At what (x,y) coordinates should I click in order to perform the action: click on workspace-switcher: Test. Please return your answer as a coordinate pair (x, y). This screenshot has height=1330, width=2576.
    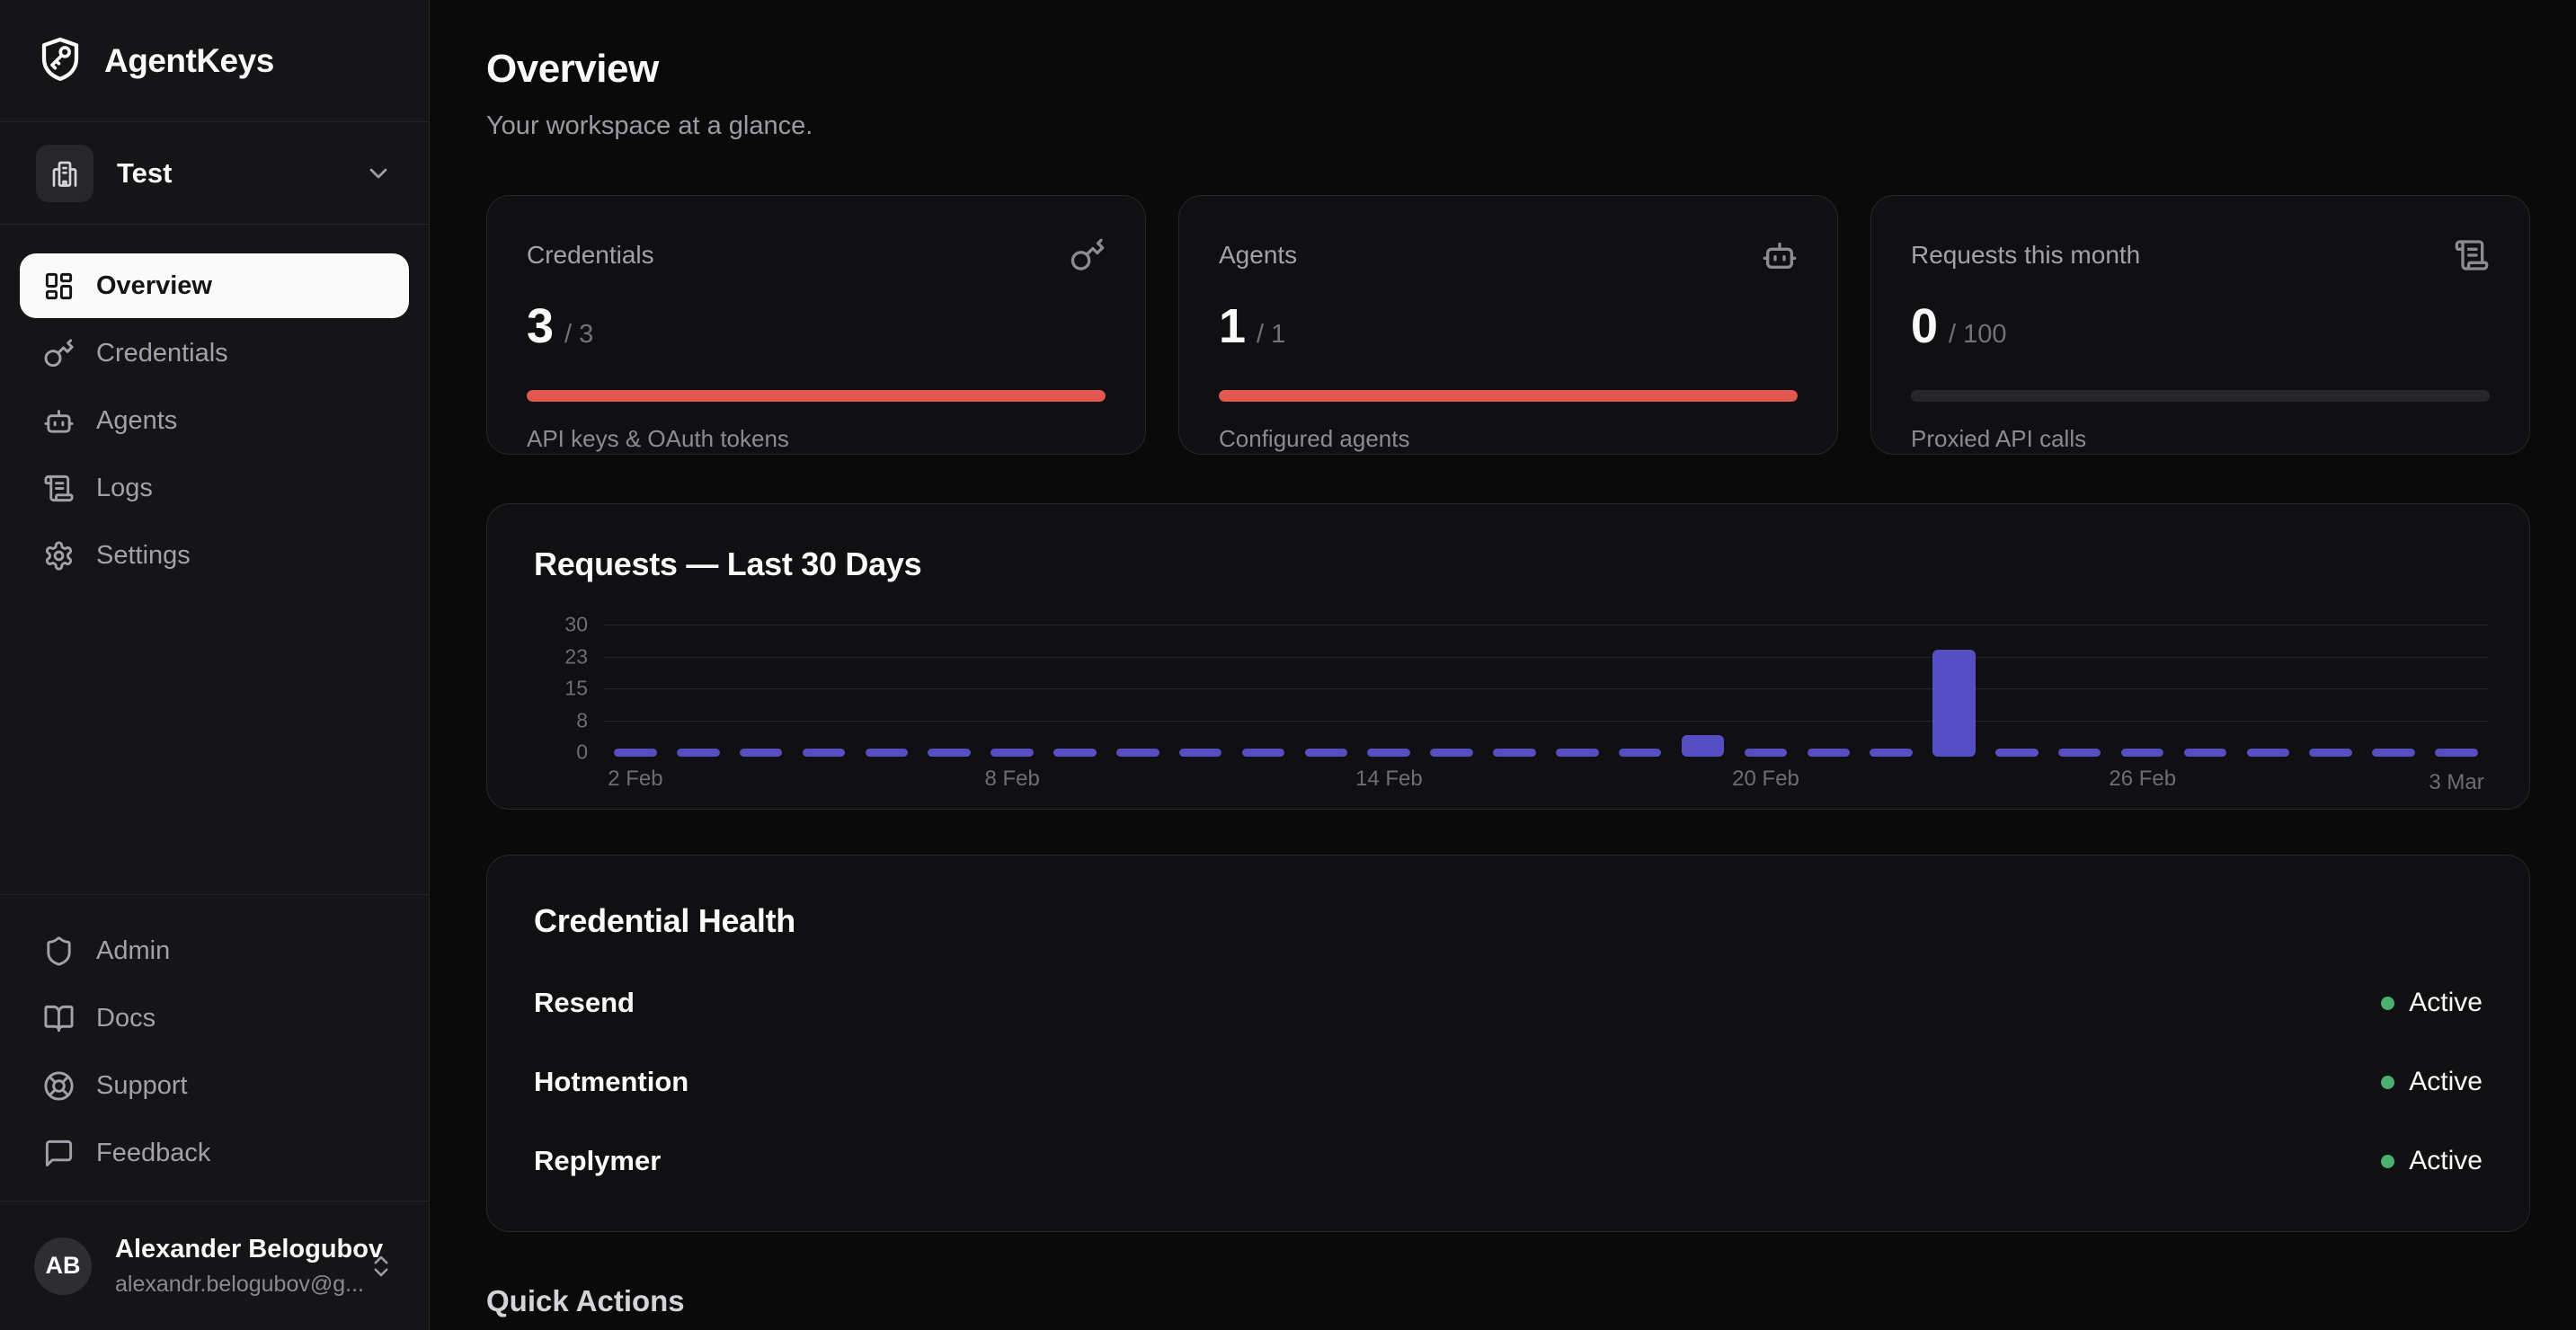
    Looking at the image, I should click on (214, 173).